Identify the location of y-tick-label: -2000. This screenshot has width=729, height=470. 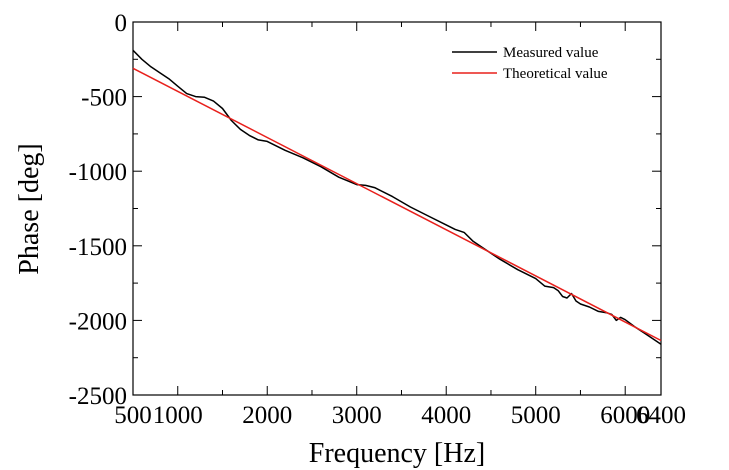
(98, 321).